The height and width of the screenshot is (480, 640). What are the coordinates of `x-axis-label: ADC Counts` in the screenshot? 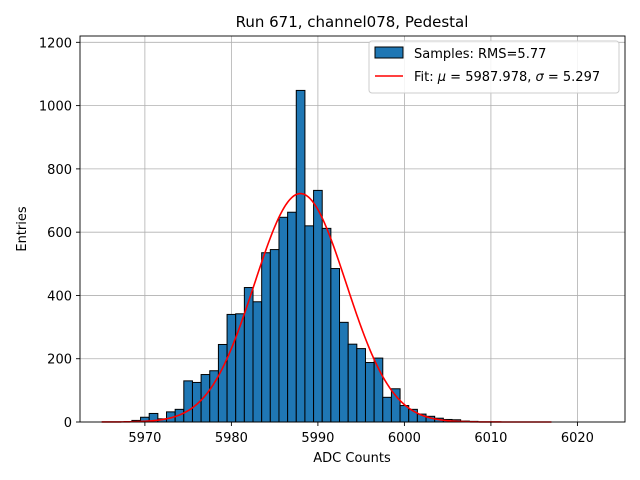 It's located at (352, 458).